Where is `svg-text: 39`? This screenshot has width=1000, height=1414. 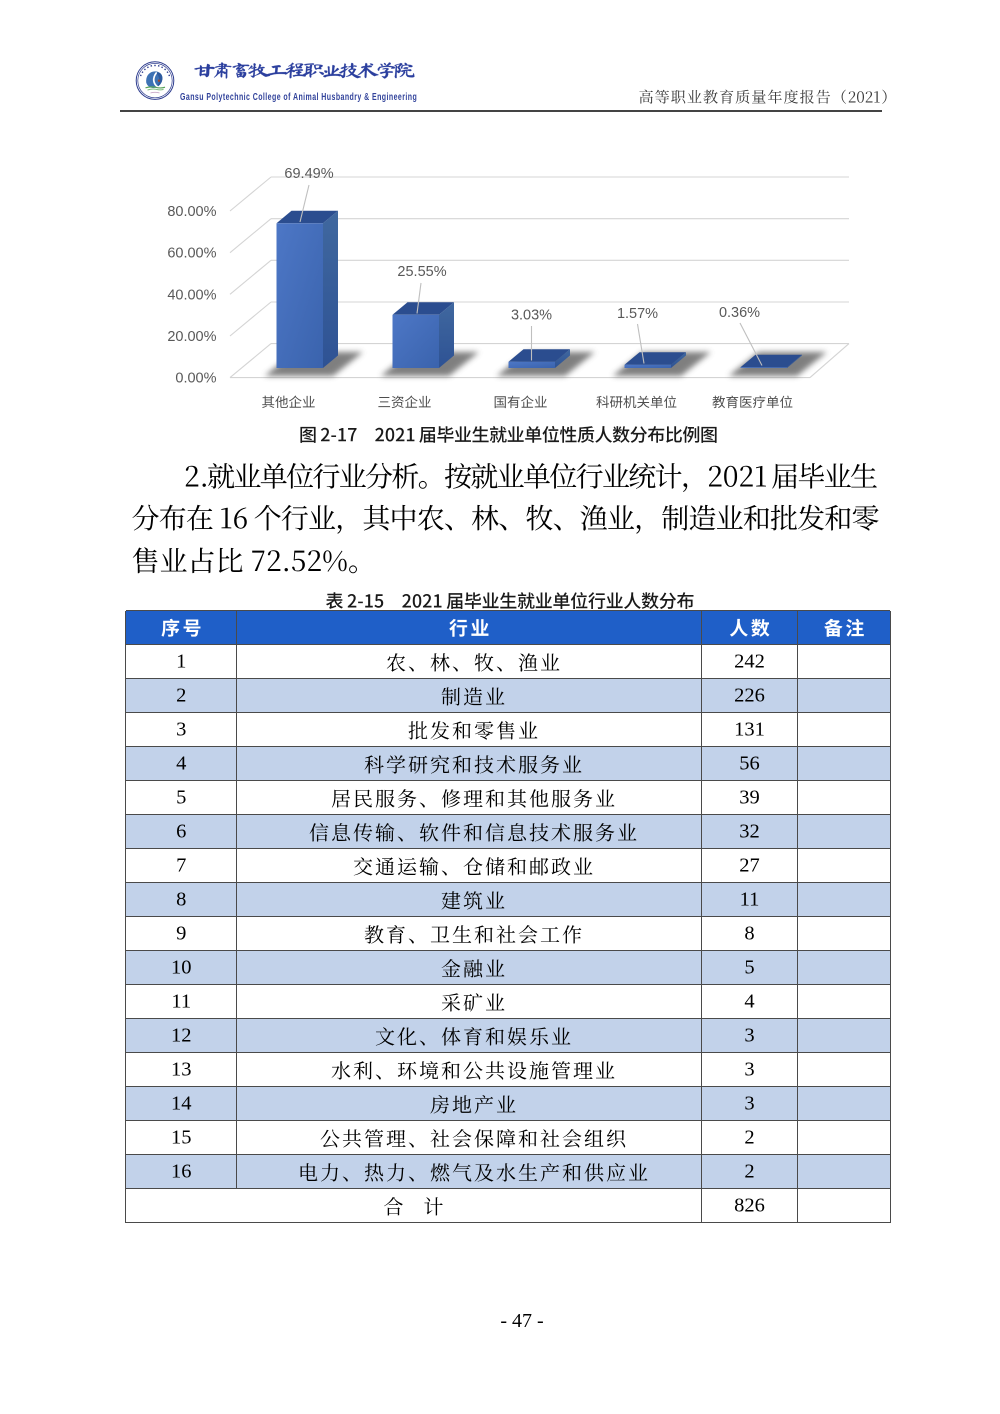 svg-text: 39 is located at coordinates (749, 798).